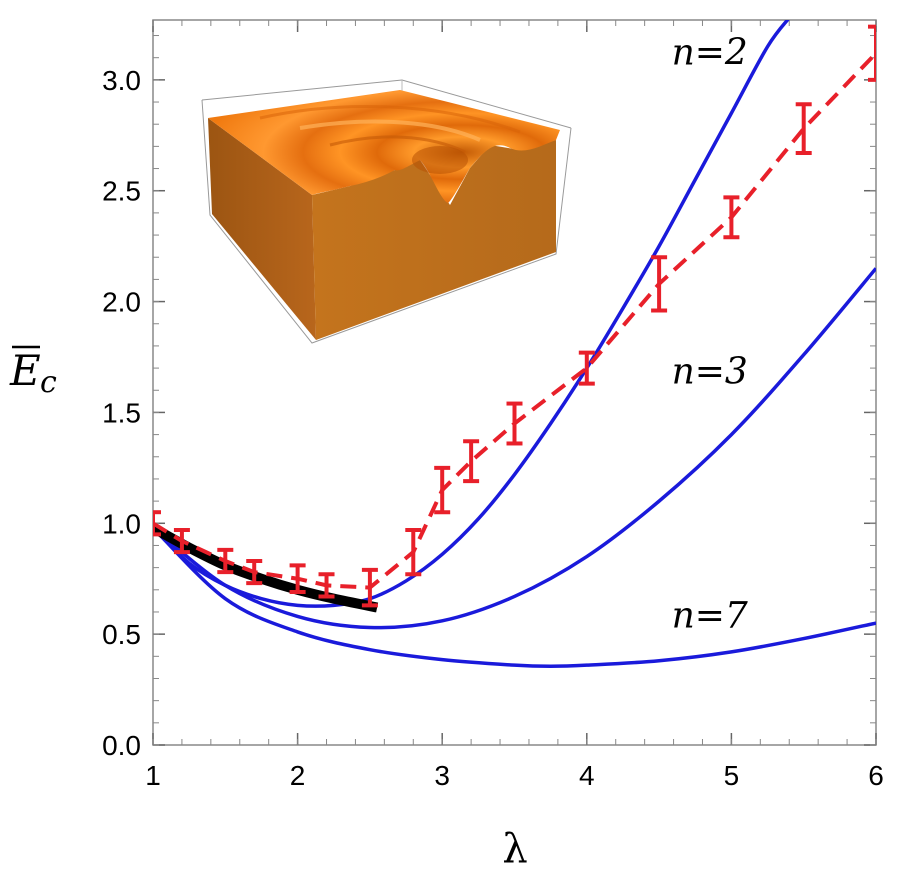 The height and width of the screenshot is (880, 900). I want to click on x-tick-label: 6, so click(876, 775).